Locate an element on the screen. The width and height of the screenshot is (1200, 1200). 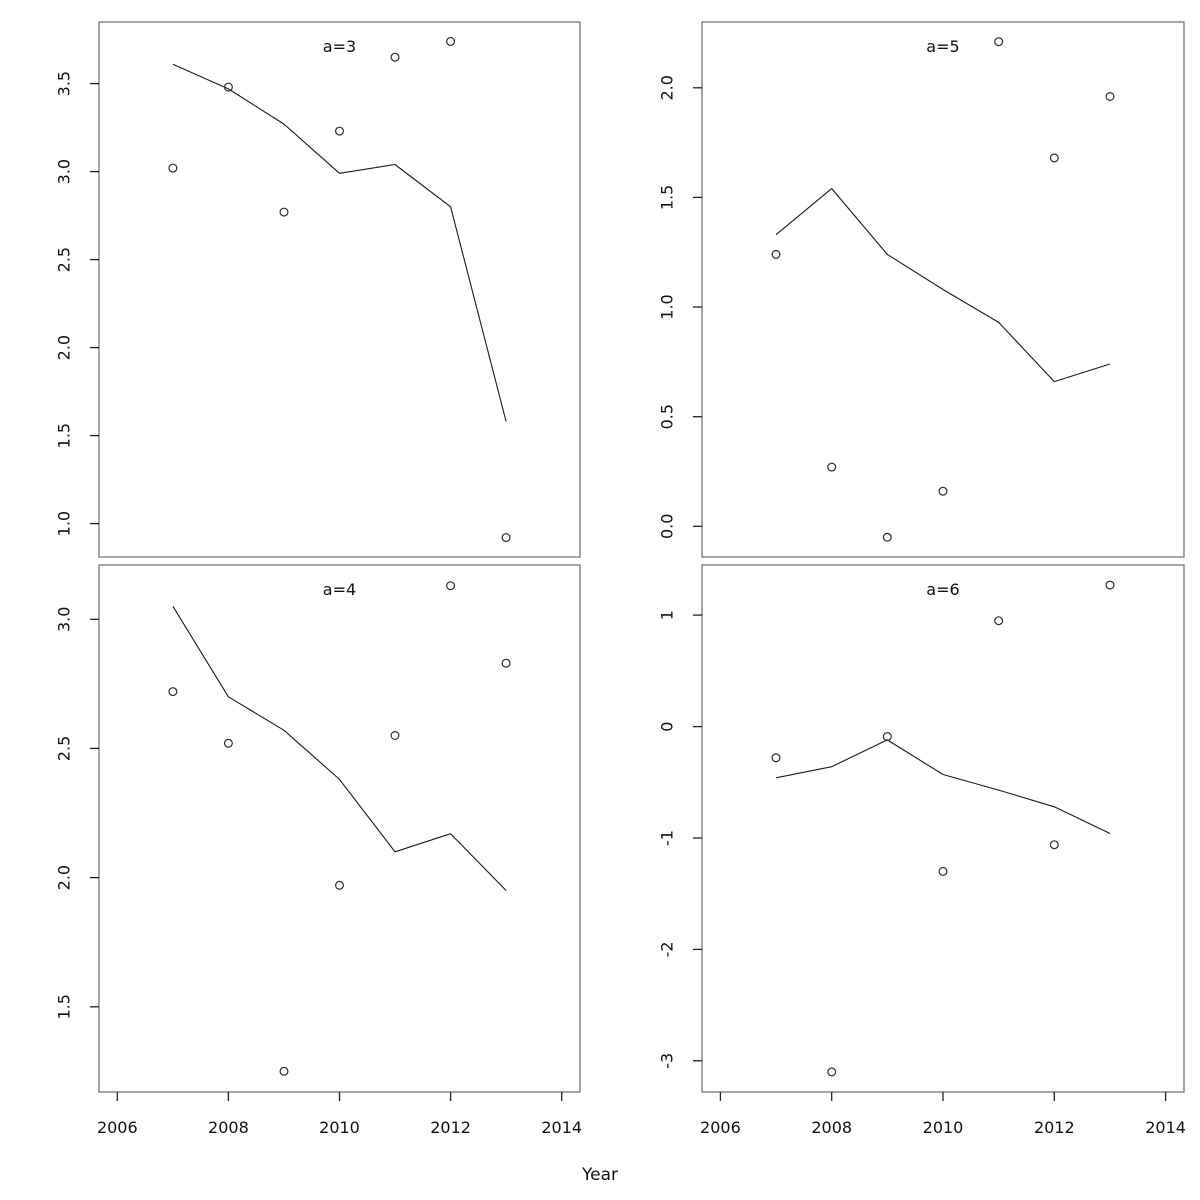
y-tick-label-a4: 2.5 is located at coordinates (64, 748).